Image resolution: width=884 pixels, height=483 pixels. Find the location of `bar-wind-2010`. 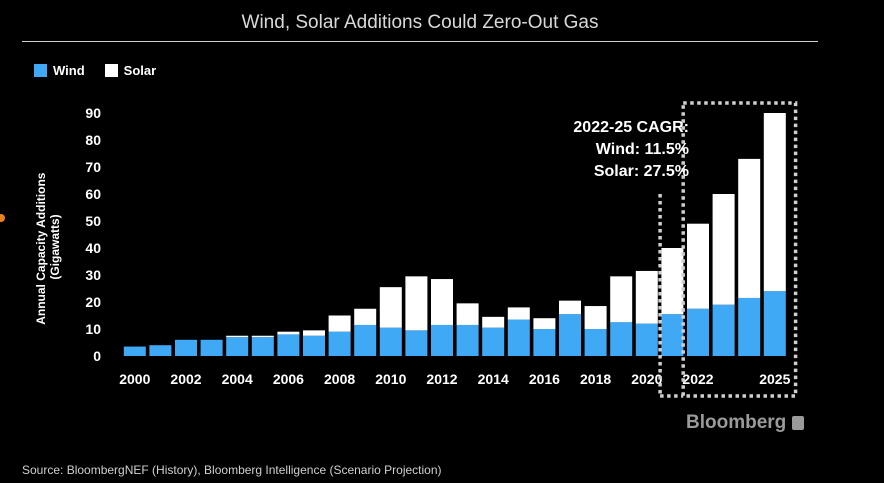

bar-wind-2010 is located at coordinates (390, 341).